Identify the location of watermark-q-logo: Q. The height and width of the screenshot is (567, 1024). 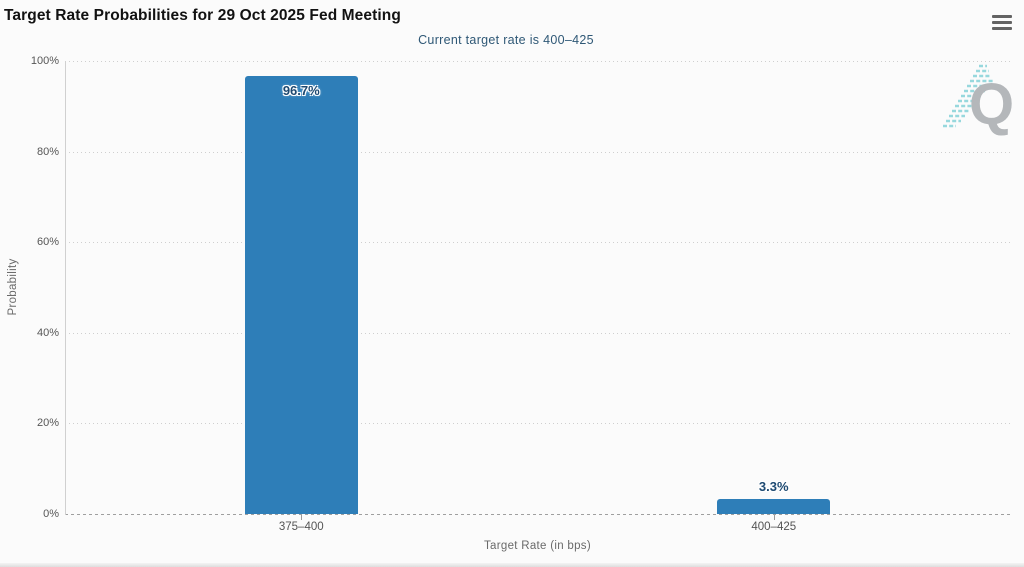
(978, 100).